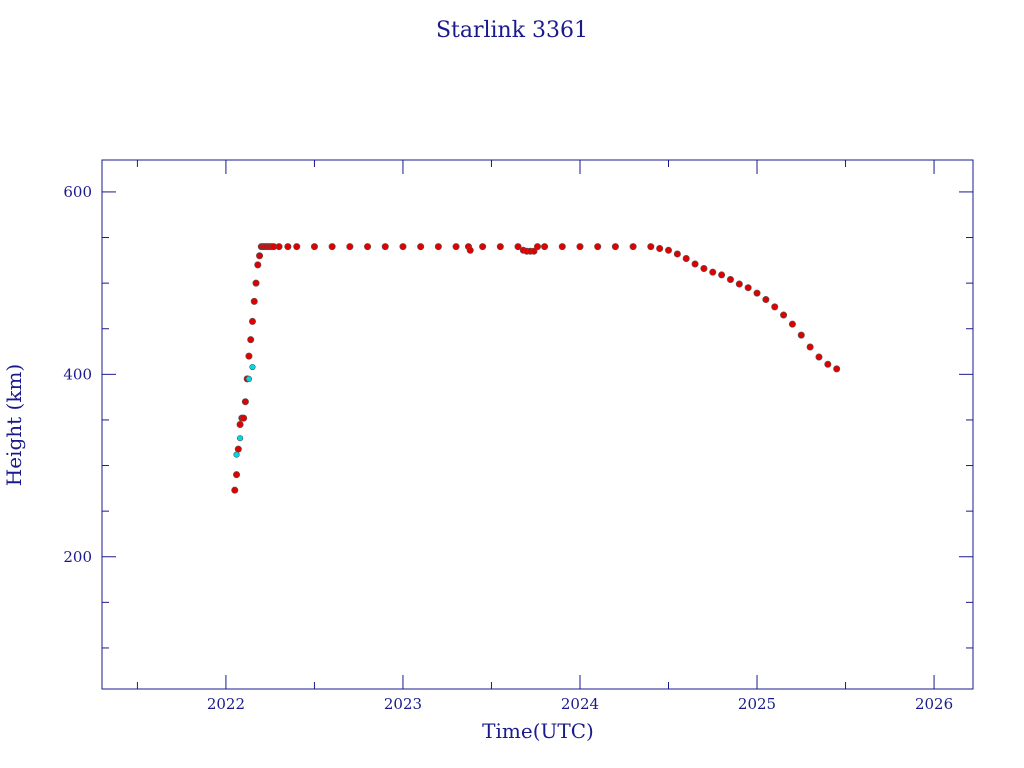  I want to click on y-tick-label: 200, so click(77, 557).